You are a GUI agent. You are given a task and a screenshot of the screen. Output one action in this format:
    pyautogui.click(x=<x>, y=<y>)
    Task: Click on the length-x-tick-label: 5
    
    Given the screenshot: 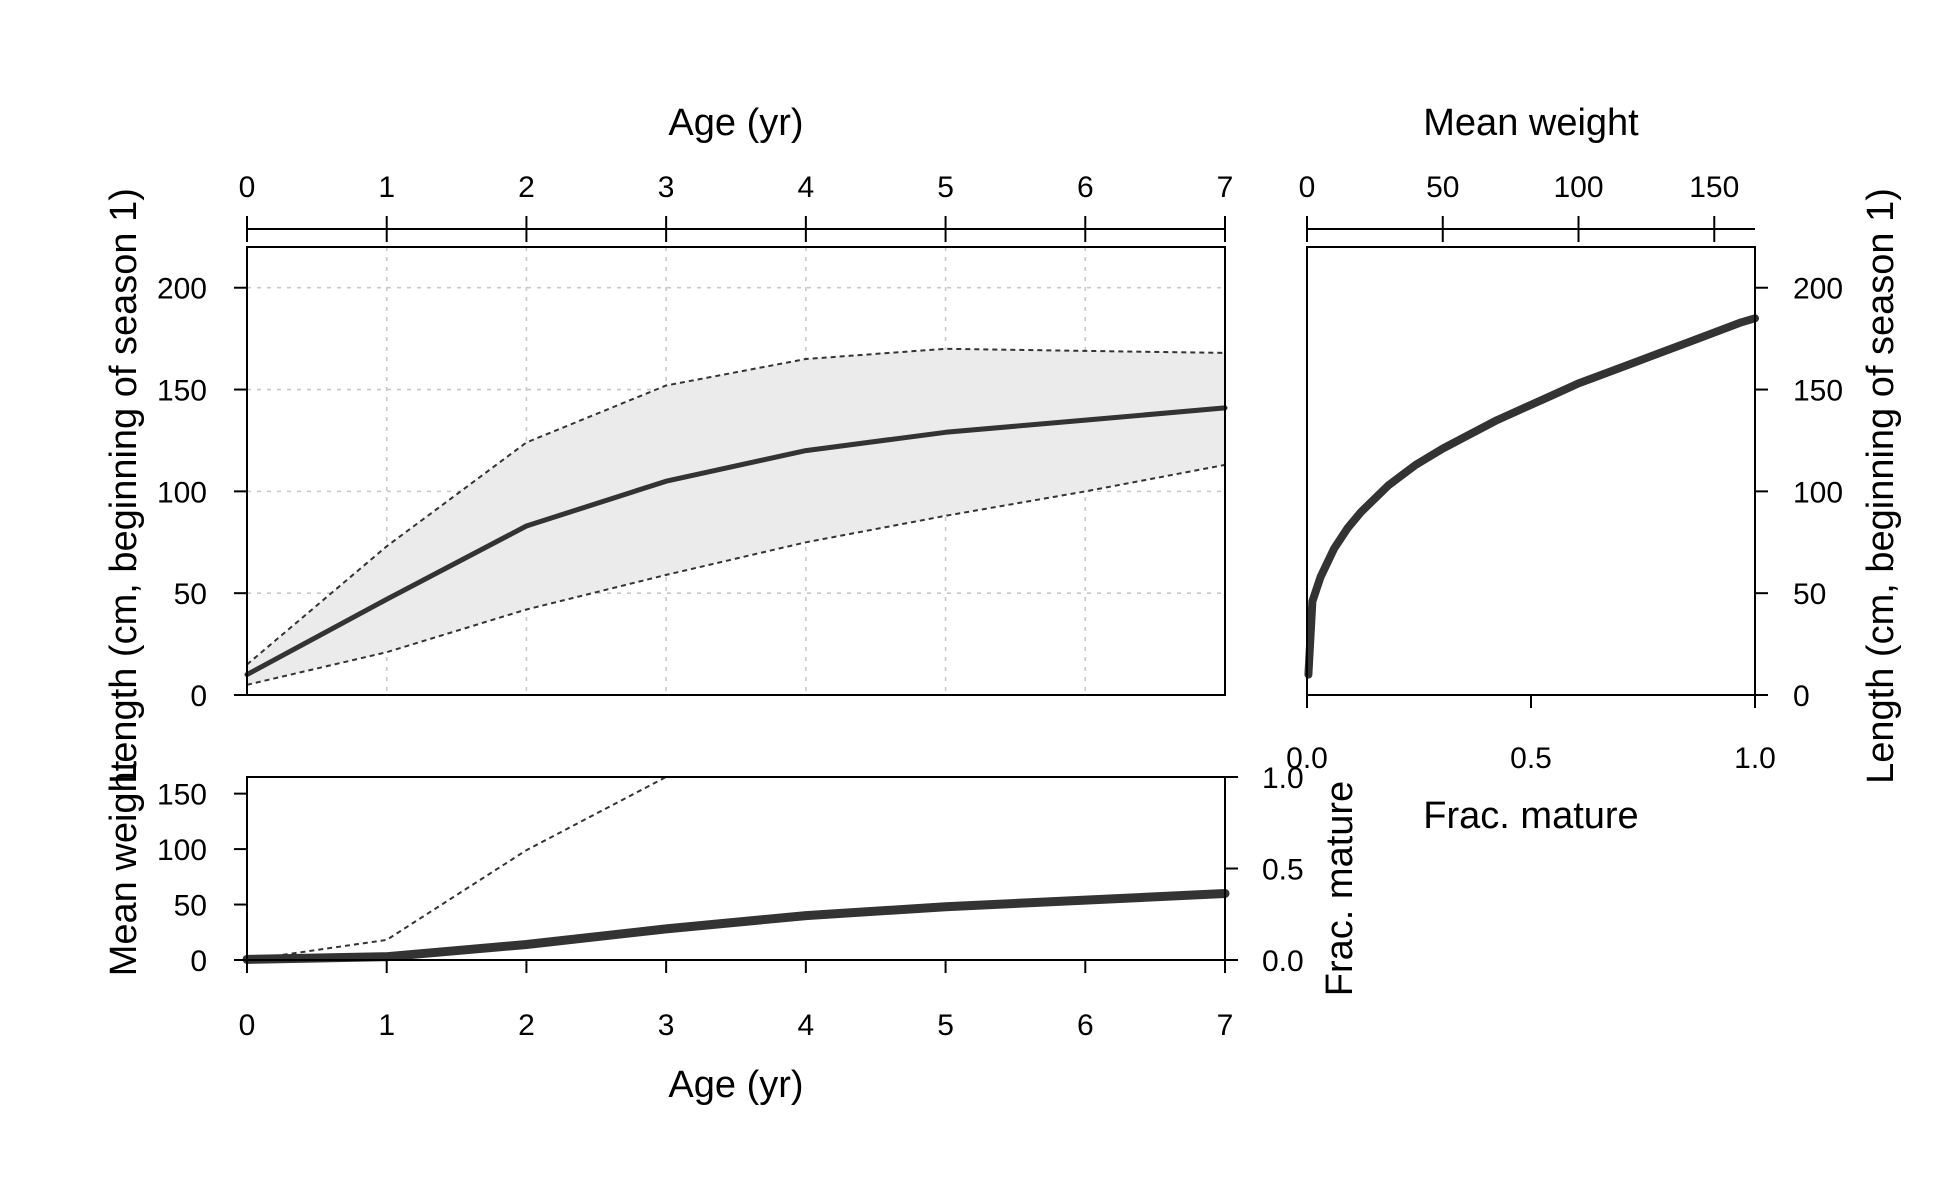 What is the action you would take?
    pyautogui.click(x=945, y=187)
    